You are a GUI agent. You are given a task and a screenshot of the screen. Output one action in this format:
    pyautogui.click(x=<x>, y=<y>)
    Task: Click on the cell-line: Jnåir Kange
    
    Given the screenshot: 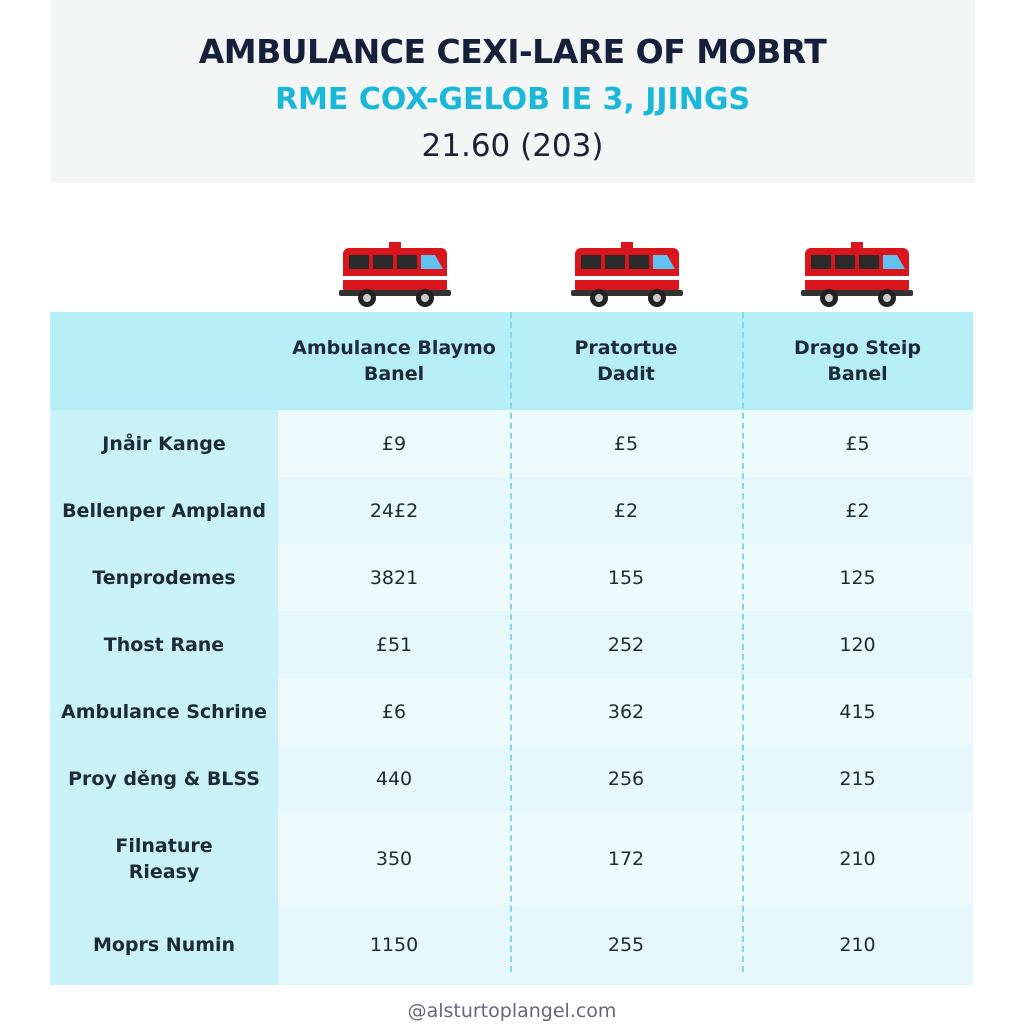 What is the action you would take?
    pyautogui.click(x=164, y=443)
    